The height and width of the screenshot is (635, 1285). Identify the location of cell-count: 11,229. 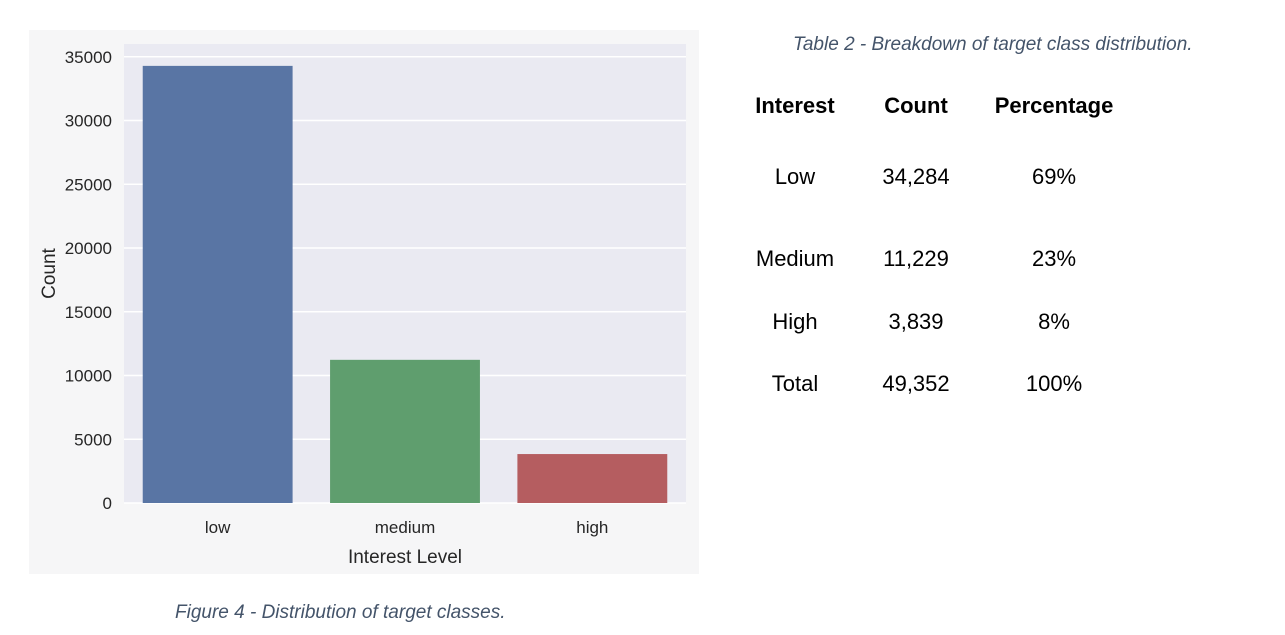
(916, 259).